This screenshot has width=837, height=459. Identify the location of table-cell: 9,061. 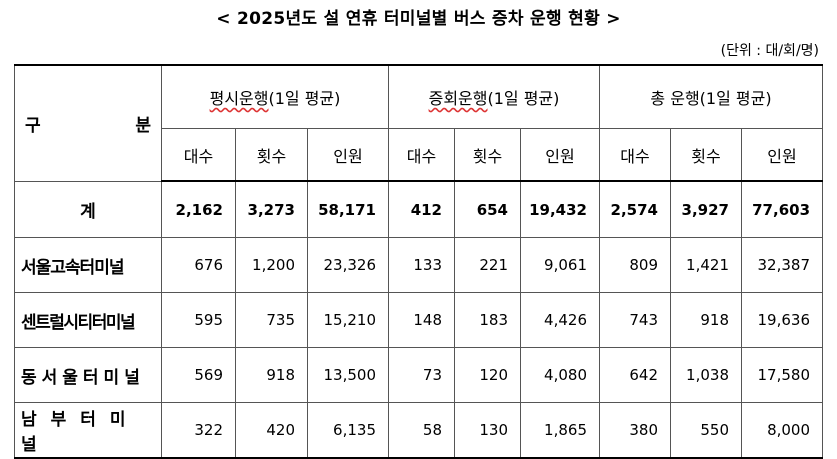
(560, 265).